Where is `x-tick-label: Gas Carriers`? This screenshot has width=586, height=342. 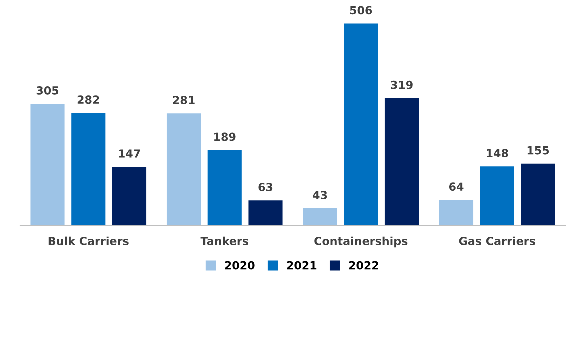
x-tick-label: Gas Carriers is located at coordinates (497, 241).